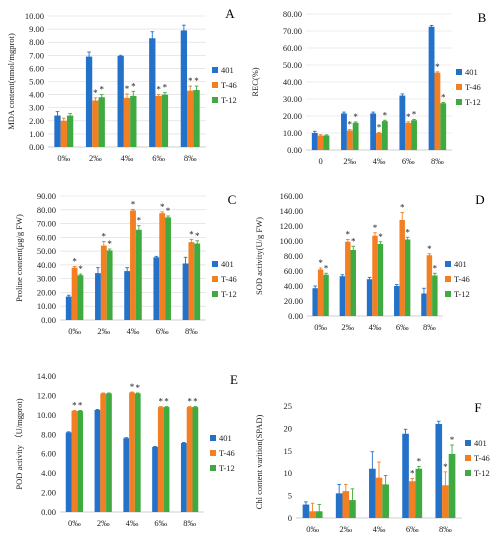 The height and width of the screenshot is (550, 503). What do you see at coordinates (48, 434) in the screenshot?
I see `y-tick-label: 8.00` at bounding box center [48, 434].